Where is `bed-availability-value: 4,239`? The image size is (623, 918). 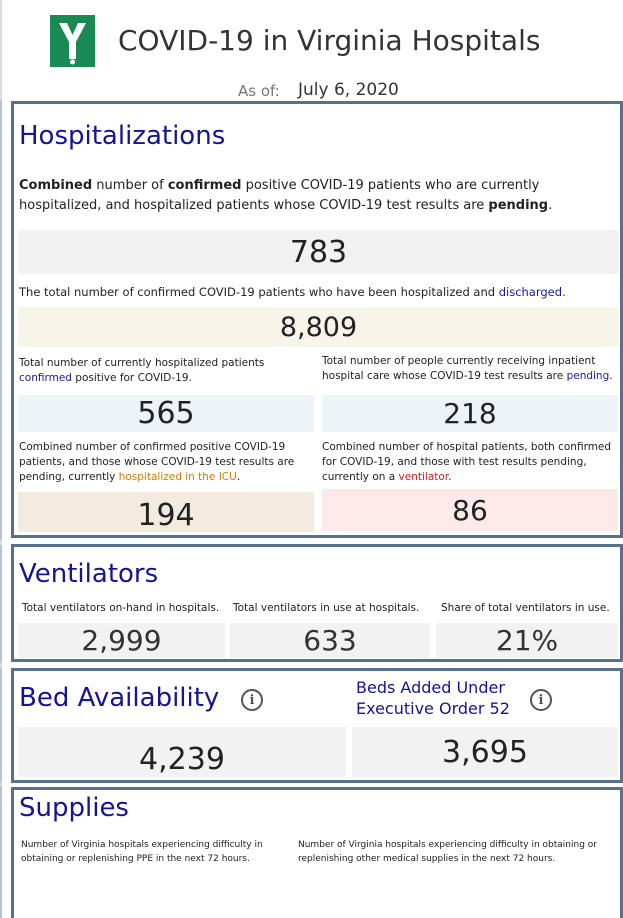
bed-availability-value: 4,239 is located at coordinates (182, 752).